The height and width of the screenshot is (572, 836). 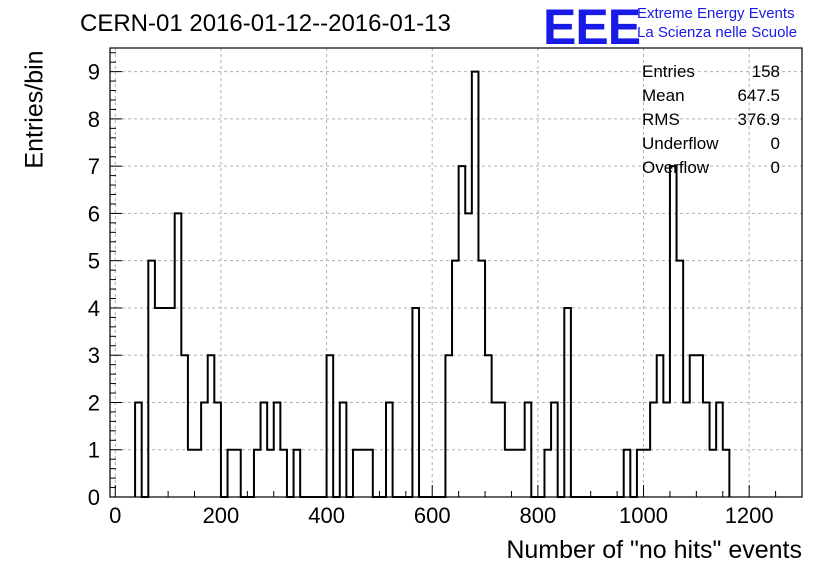 What do you see at coordinates (94, 308) in the screenshot?
I see `y-tick-label: 4` at bounding box center [94, 308].